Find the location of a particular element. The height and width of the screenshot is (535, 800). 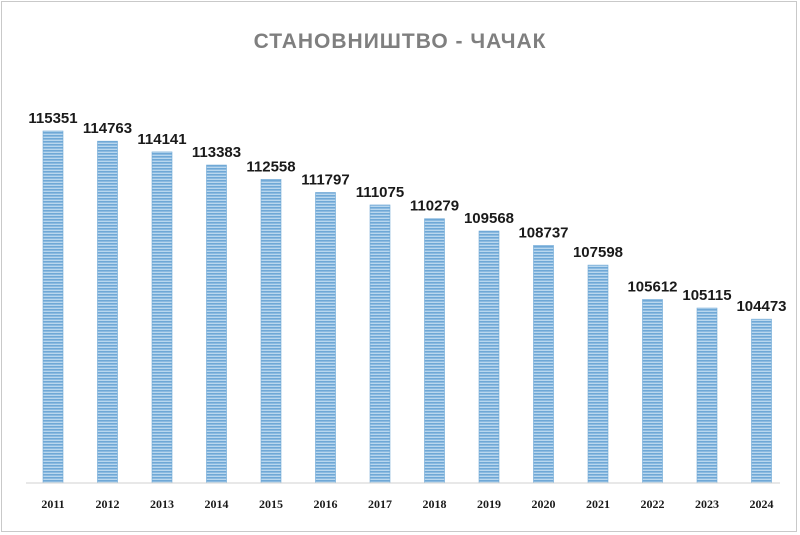

x-tick-label-2023: 2023 is located at coordinates (707, 504).